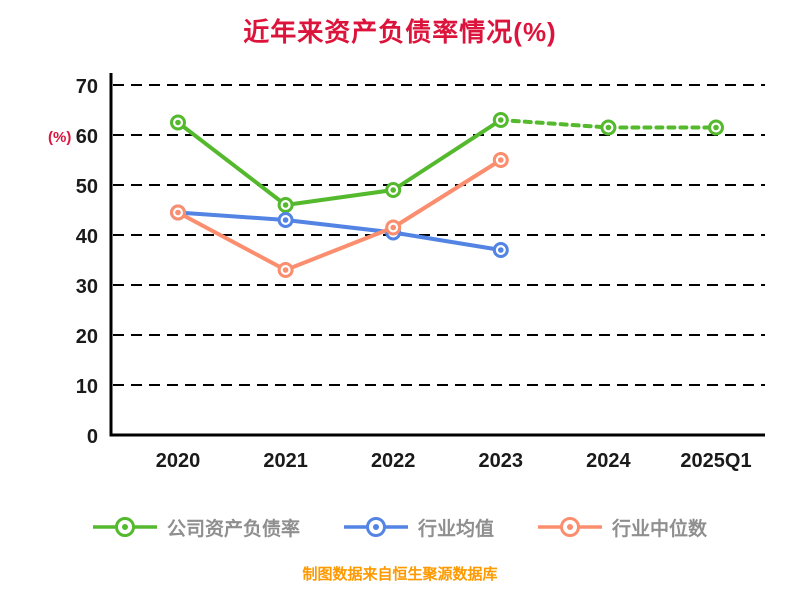  I want to click on svg-text: 10, so click(87, 387).